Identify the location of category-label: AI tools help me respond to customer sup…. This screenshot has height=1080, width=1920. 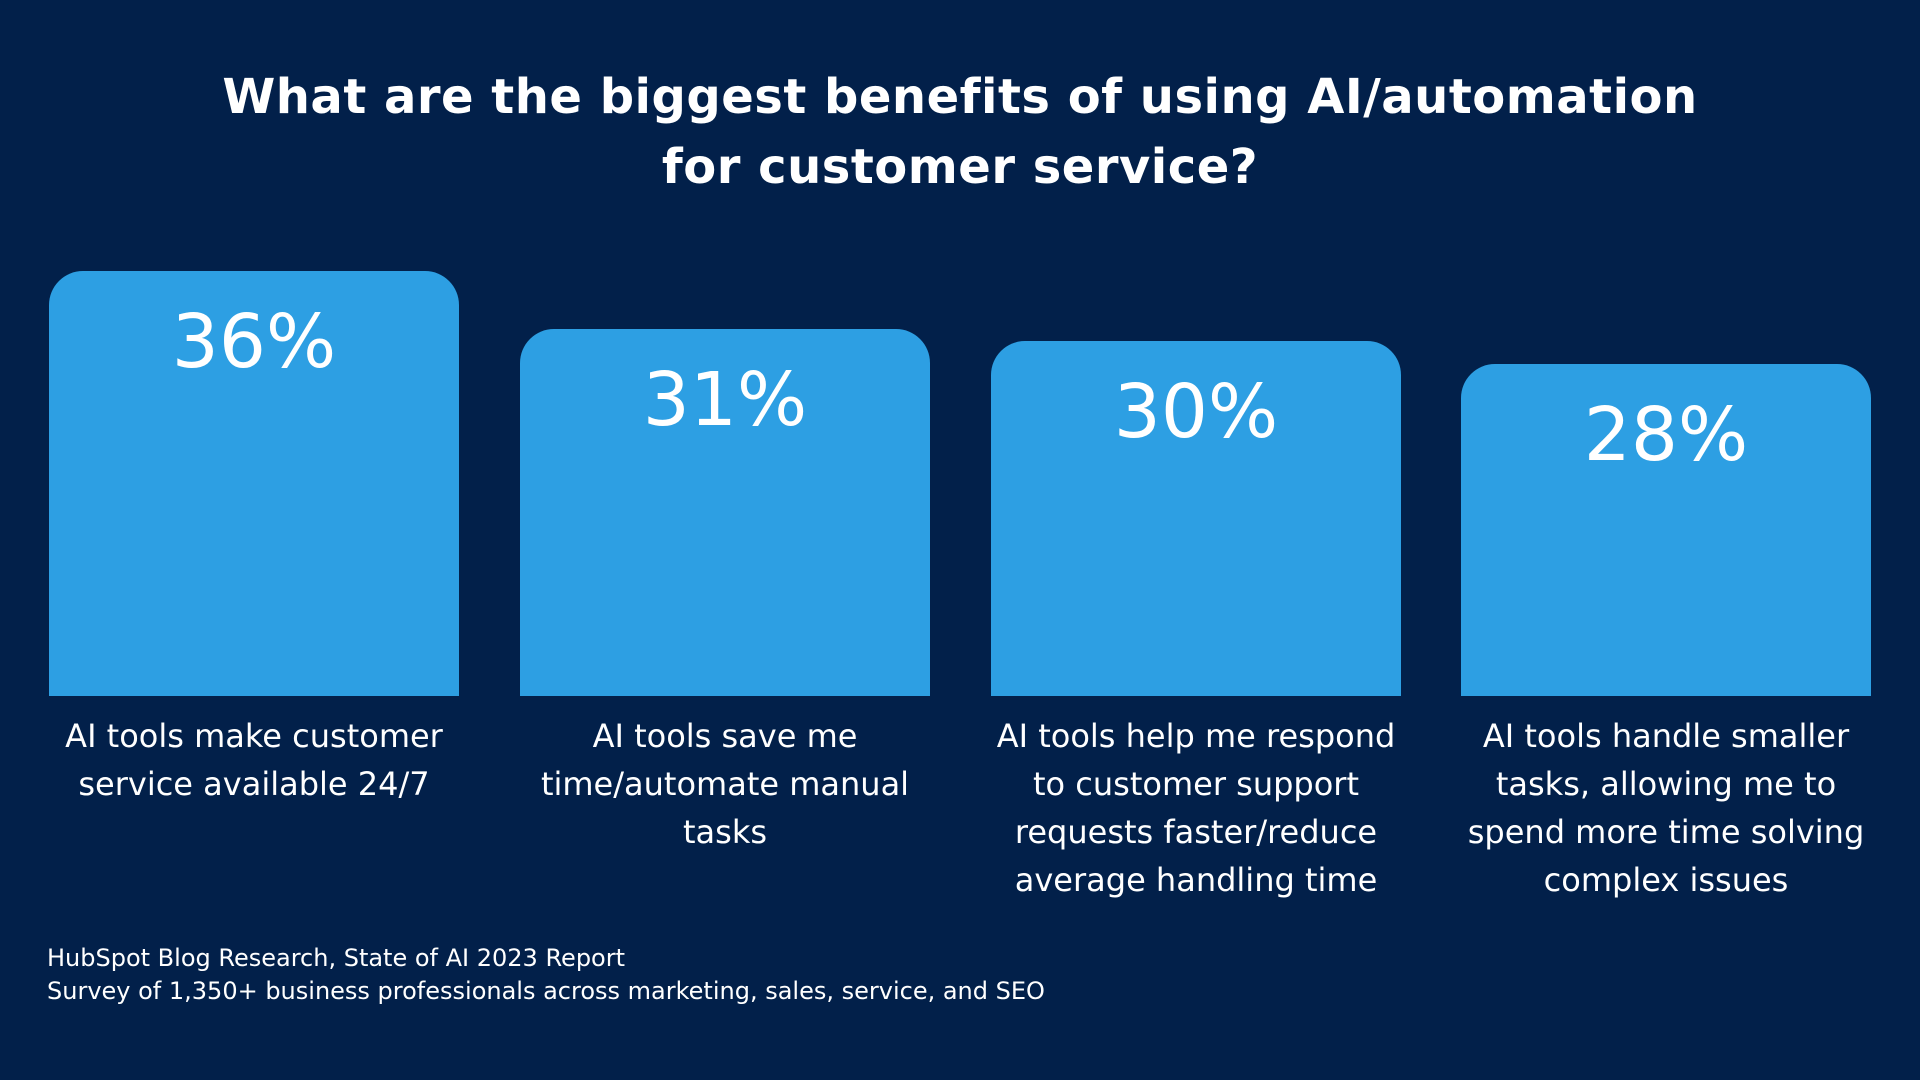
(1196, 808).